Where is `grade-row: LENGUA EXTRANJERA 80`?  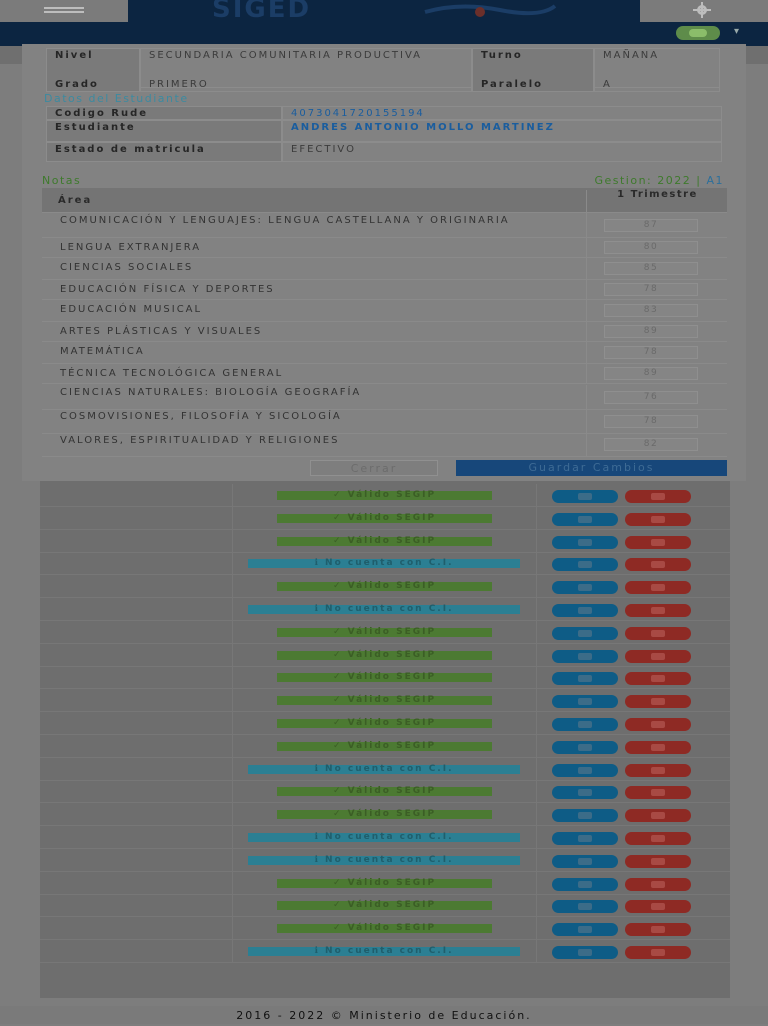 grade-row: LENGUA EXTRANJERA 80 is located at coordinates (384, 247).